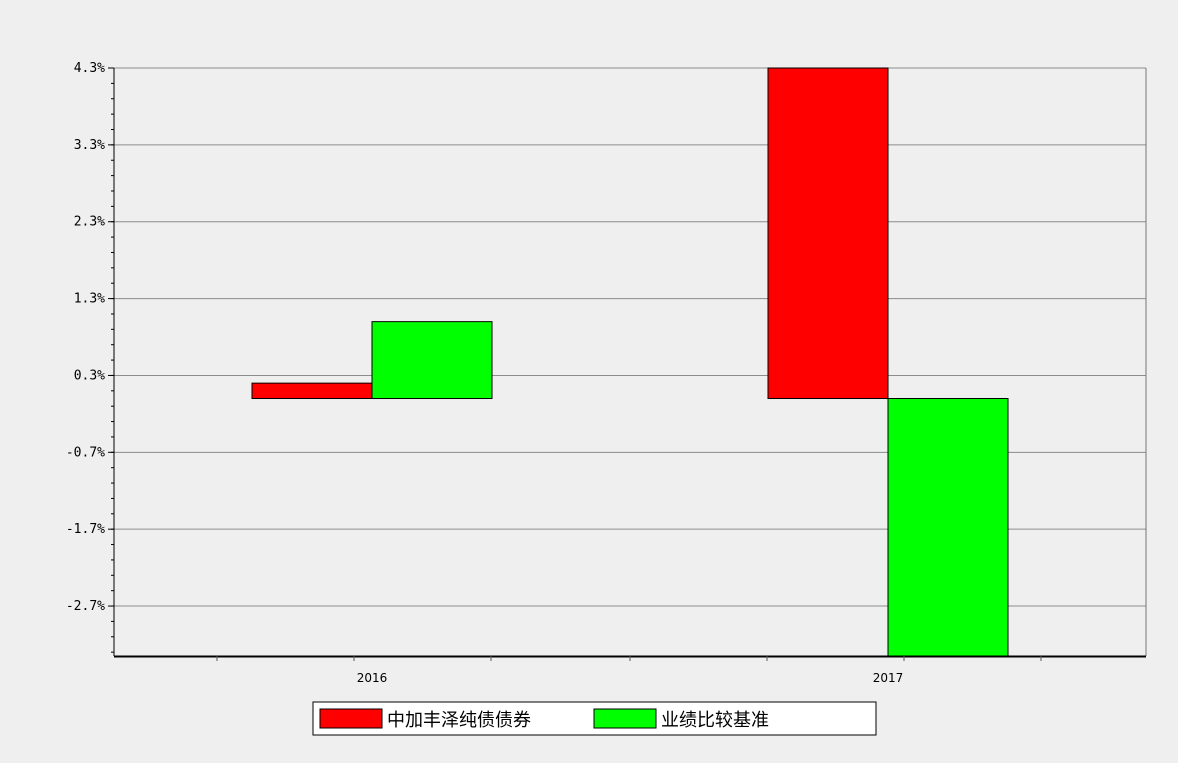  I want to click on legend: 中加丰泽纯债债券 业绩比较基准, so click(594, 718).